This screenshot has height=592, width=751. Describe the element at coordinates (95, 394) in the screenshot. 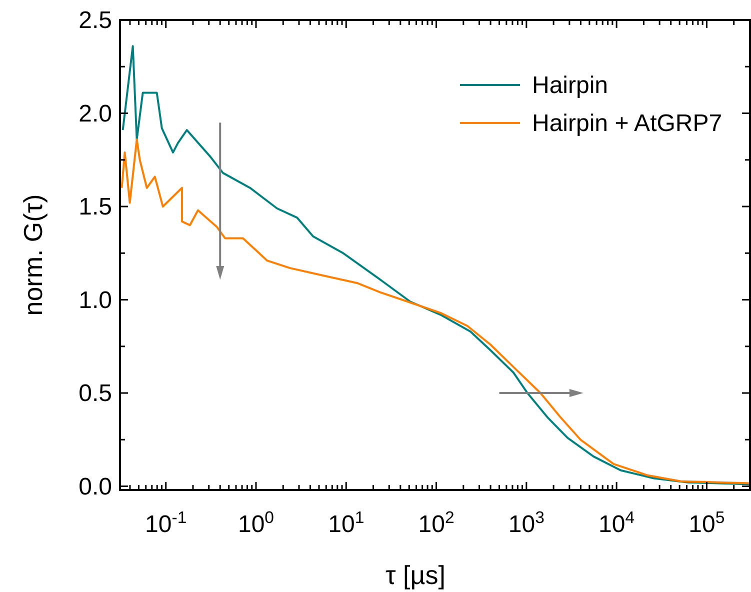

I see `y-tick-label: 0.5` at that location.